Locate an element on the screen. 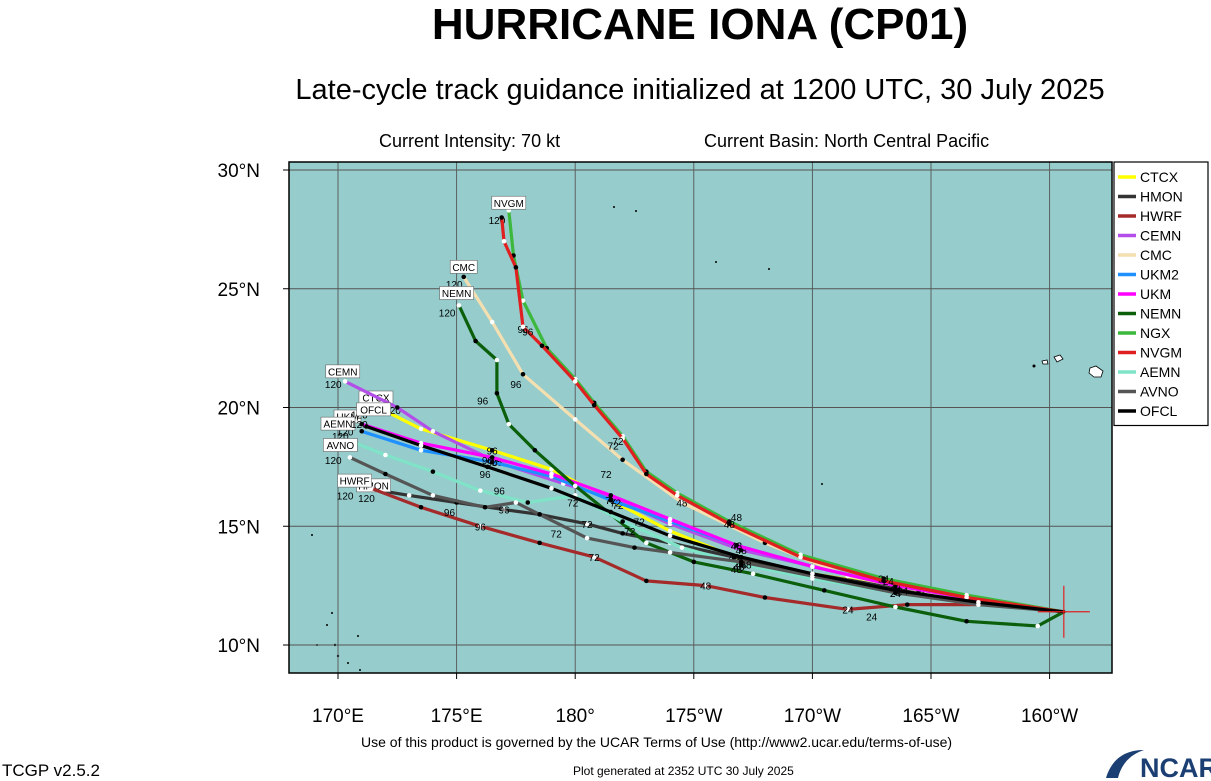 The image size is (1211, 781). track-end-label: NEMN is located at coordinates (456, 294).